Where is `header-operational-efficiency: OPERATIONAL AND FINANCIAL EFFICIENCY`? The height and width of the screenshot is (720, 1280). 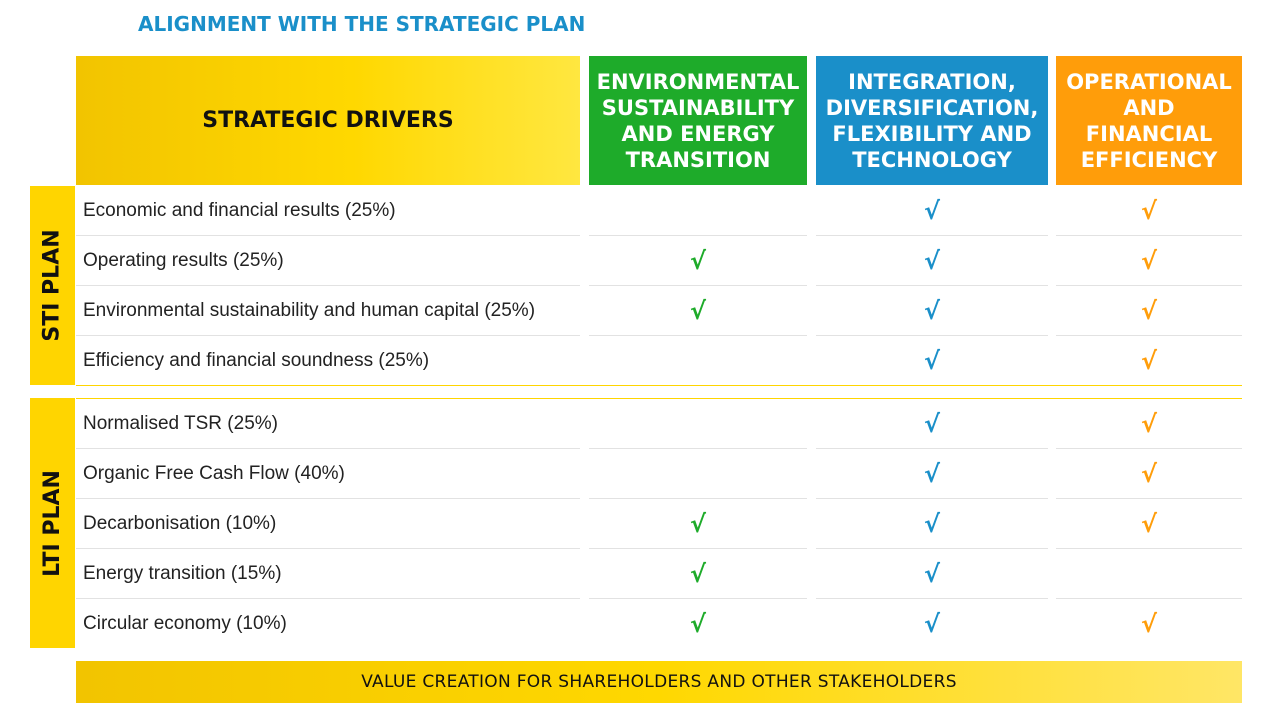
header-operational-efficiency: OPERATIONAL AND FINANCIAL EFFICIENCY is located at coordinates (1149, 120).